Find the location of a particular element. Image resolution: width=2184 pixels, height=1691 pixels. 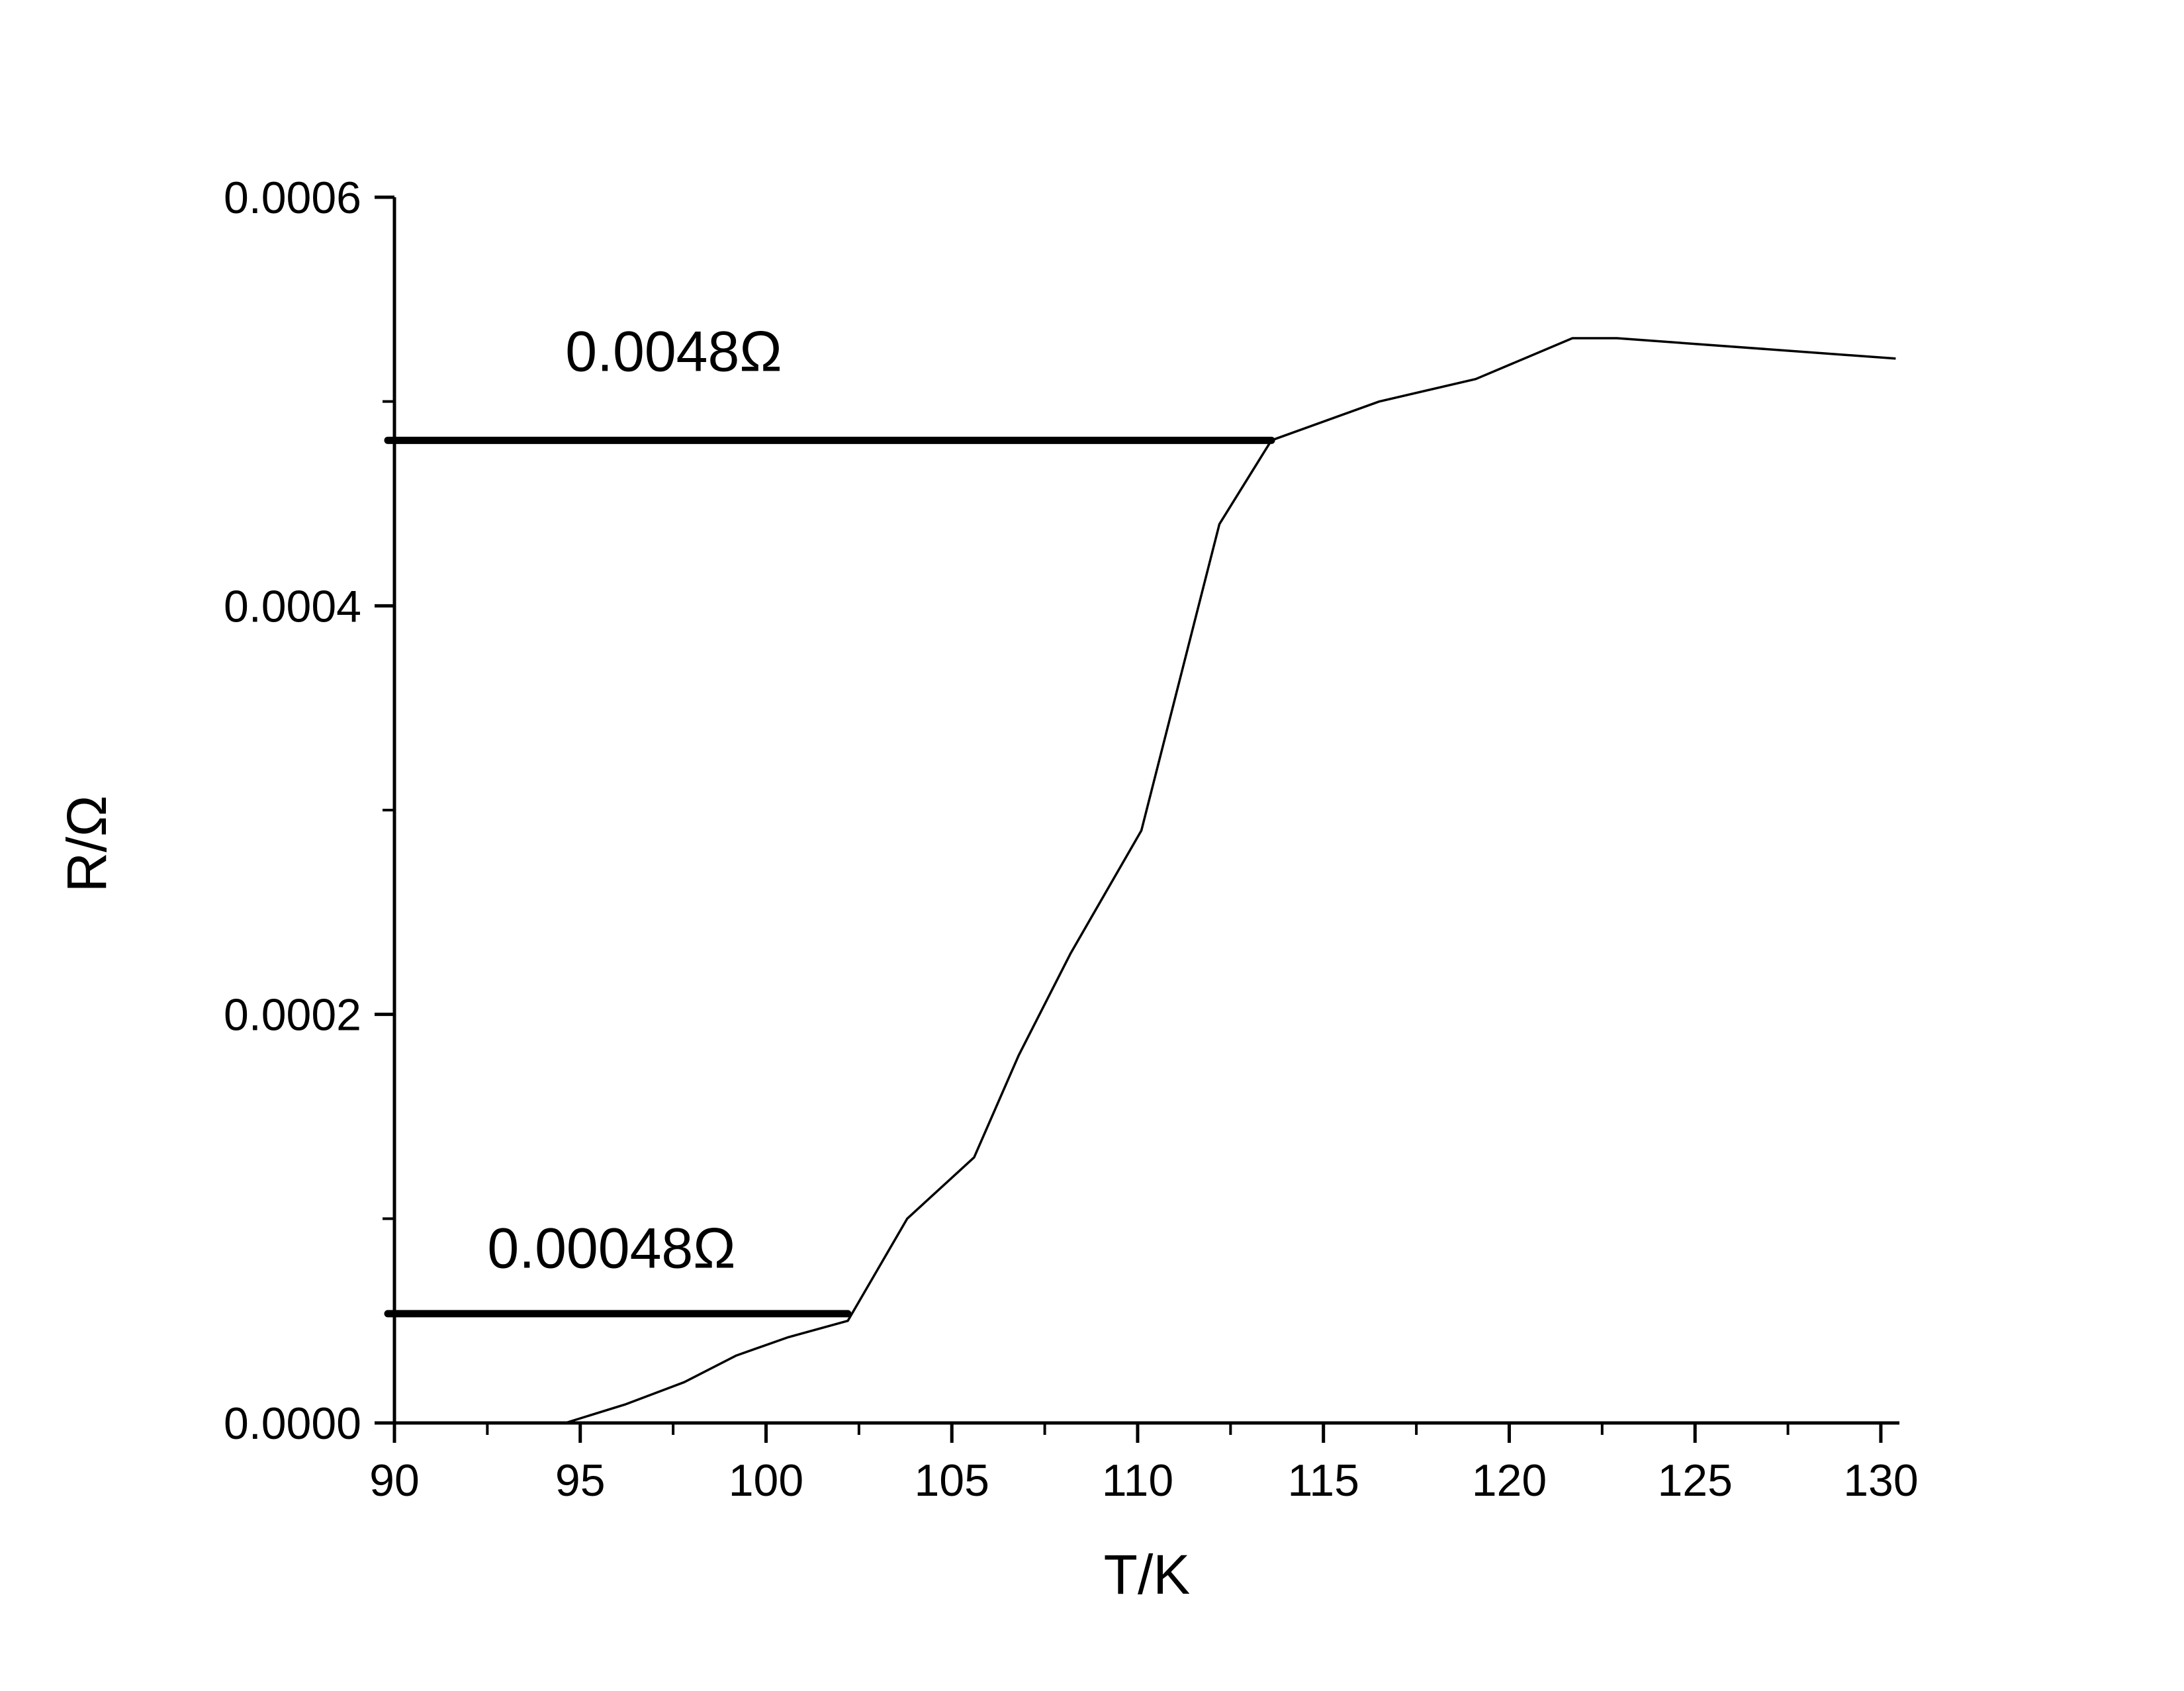

x-tick-label: 115 is located at coordinates (1323, 1481).